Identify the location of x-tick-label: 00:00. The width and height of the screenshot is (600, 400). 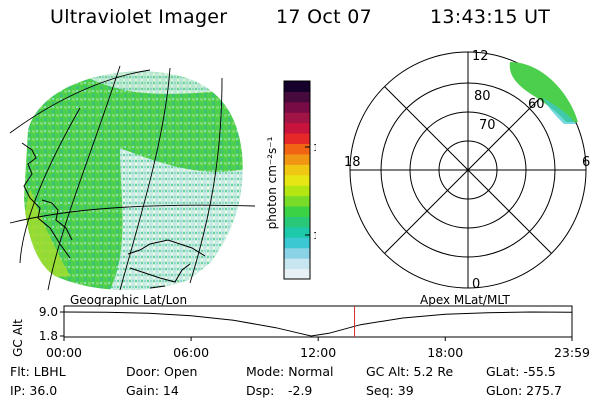
(64, 352).